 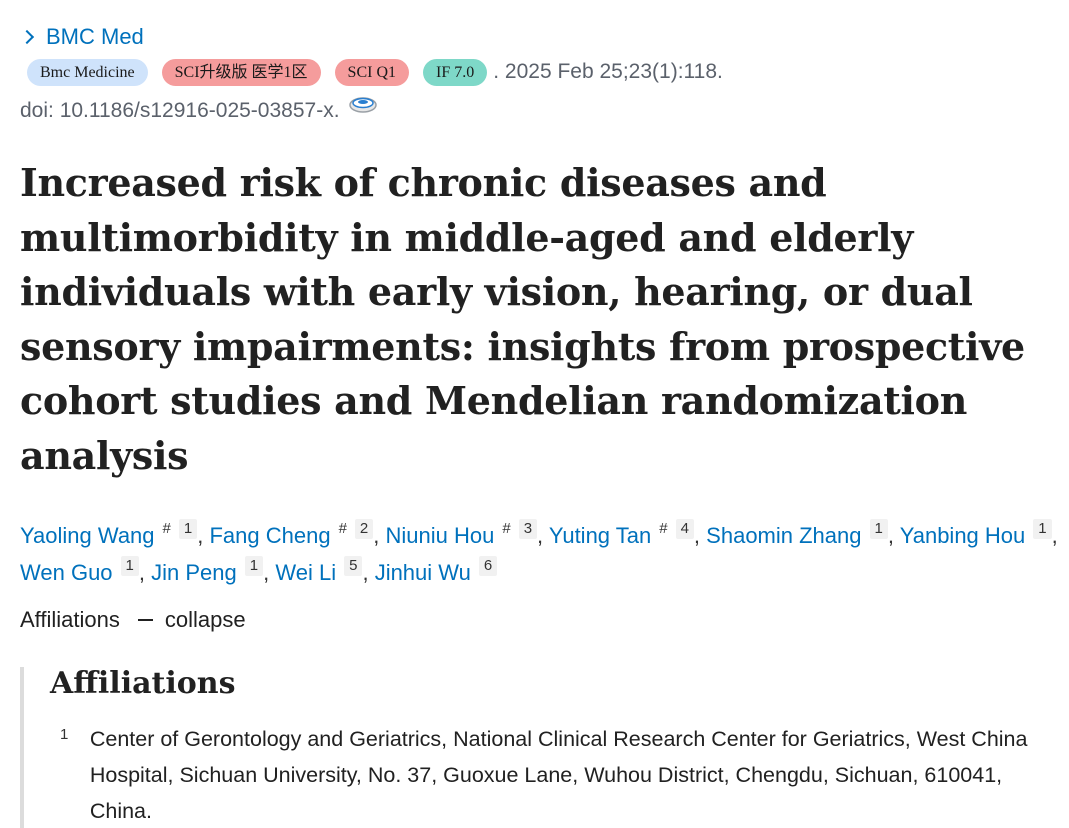 What do you see at coordinates (133, 620) in the screenshot?
I see `affiliations-toggle: Affiliations collapse` at bounding box center [133, 620].